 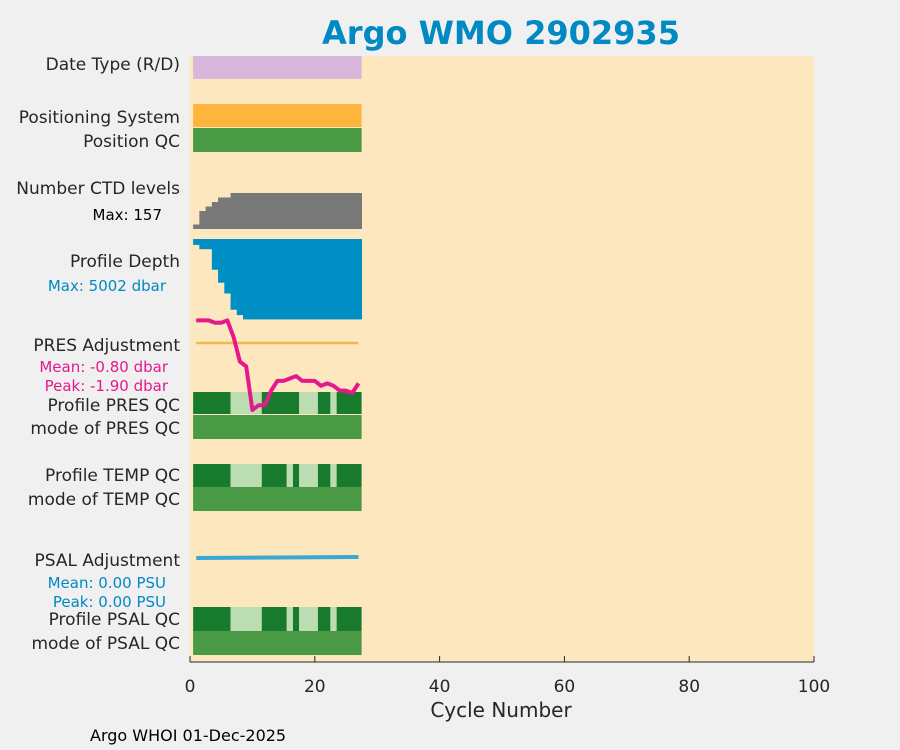 I want to click on x-tick-label-40: 40, so click(x=440, y=687).